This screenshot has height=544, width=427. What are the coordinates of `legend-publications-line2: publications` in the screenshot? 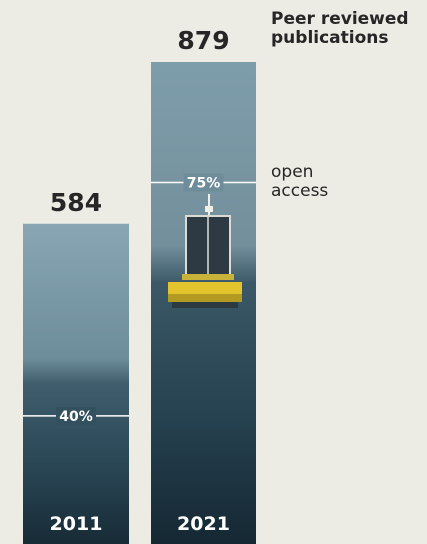 It's located at (330, 38).